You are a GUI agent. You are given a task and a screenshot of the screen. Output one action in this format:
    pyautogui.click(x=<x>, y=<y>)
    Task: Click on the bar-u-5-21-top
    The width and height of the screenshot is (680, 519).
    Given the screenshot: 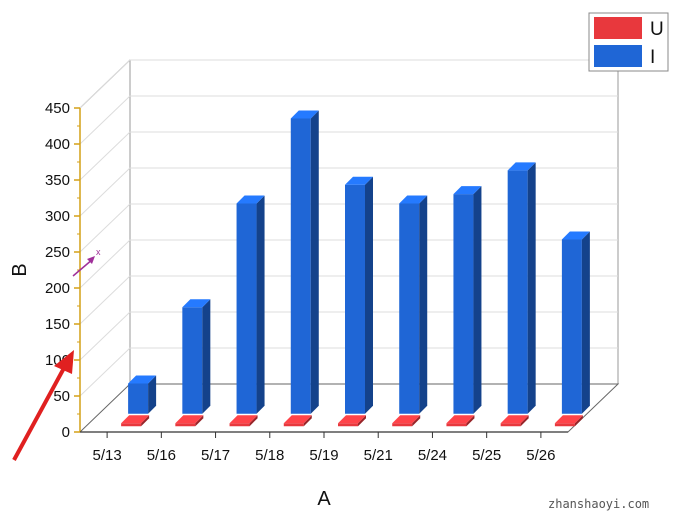 What is the action you would take?
    pyautogui.click(x=406, y=419)
    